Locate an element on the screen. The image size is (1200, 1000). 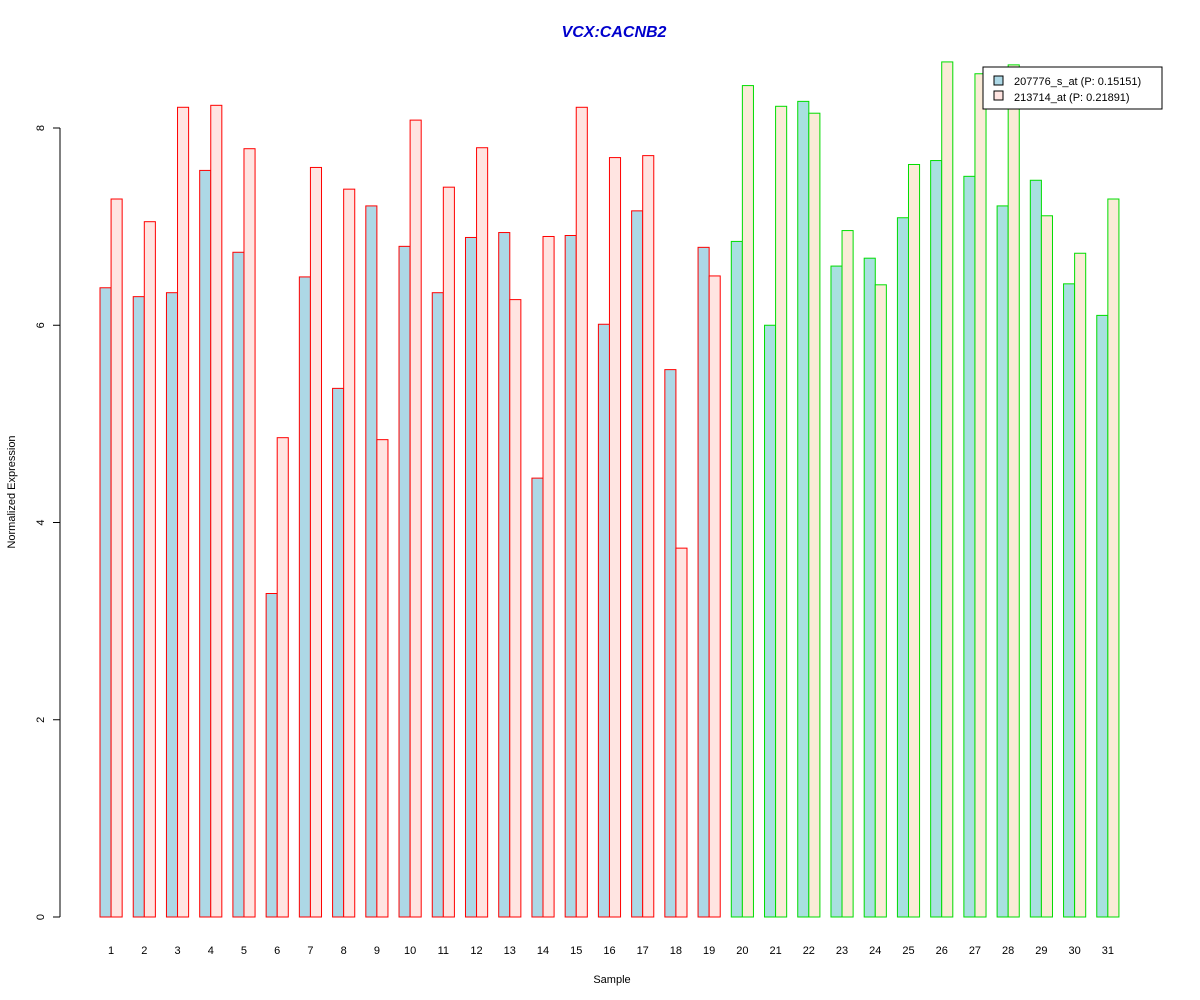
y-axis: 0 2 4 6 8 is located at coordinates (48, 522).